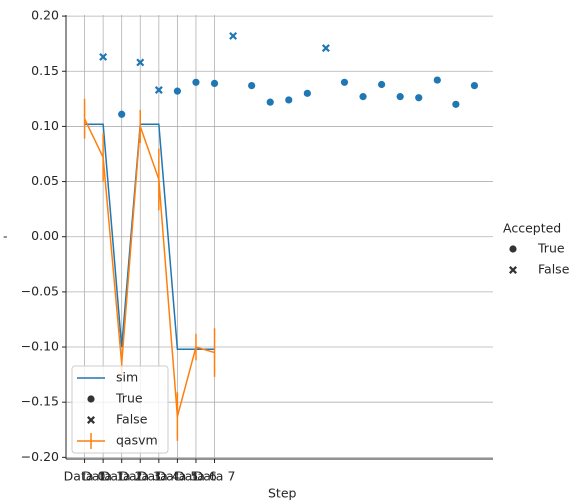 The height and width of the screenshot is (500, 584). I want to click on y-tick-label: −0.05, so click(40, 290).